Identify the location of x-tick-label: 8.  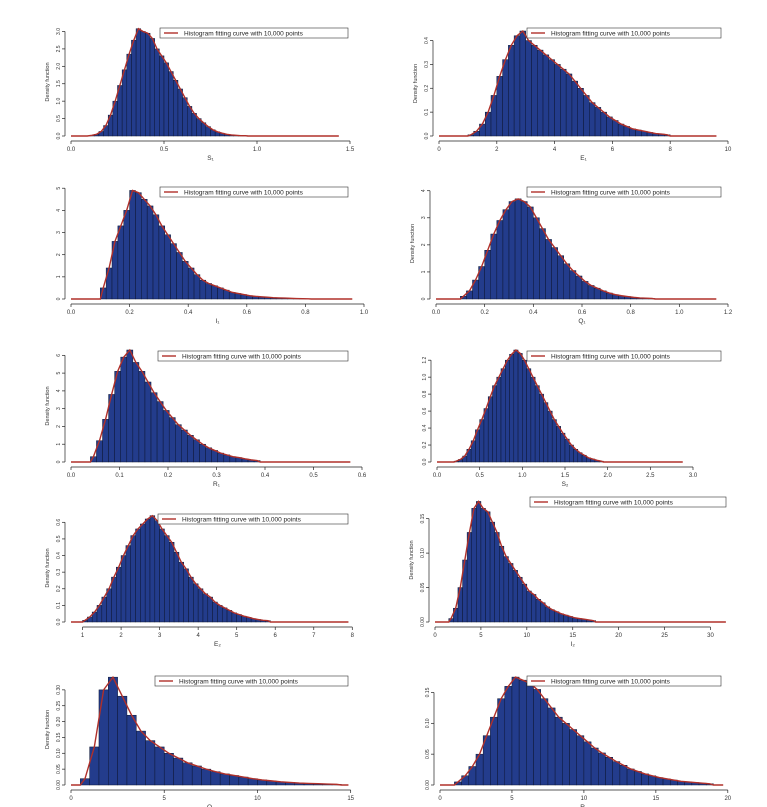
(671, 150).